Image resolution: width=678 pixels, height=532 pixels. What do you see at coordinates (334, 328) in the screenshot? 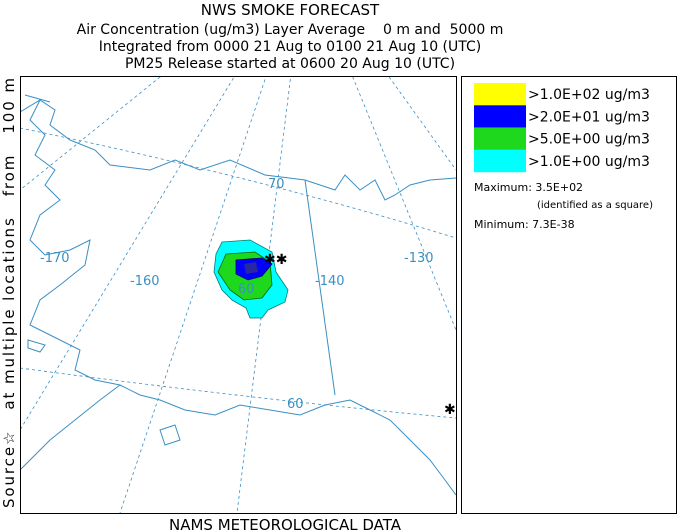
I see `plume: ✱✱ ✱` at bounding box center [334, 328].